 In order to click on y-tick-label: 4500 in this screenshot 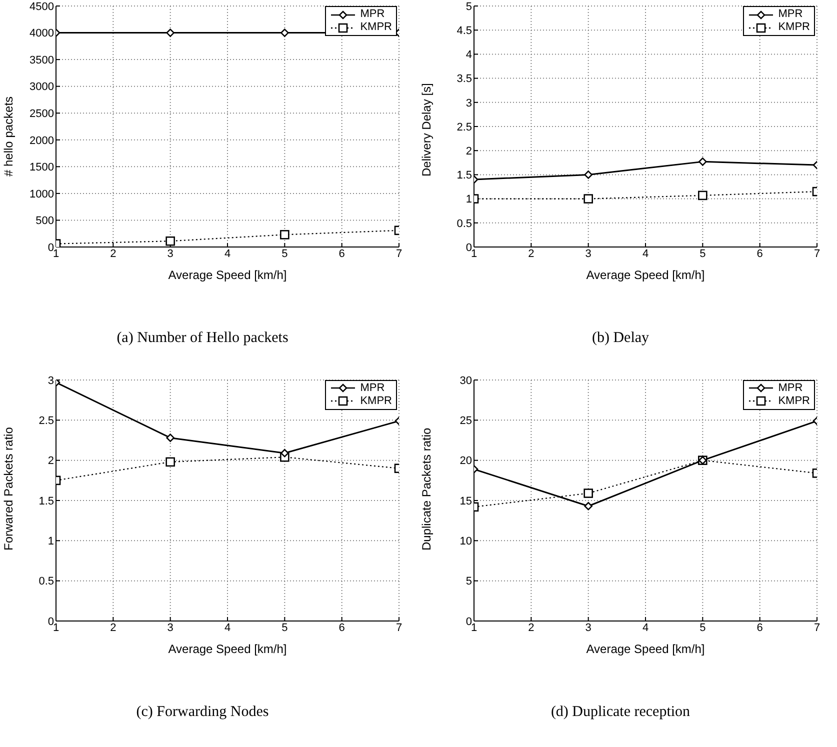, I will do `click(42, 6)`.